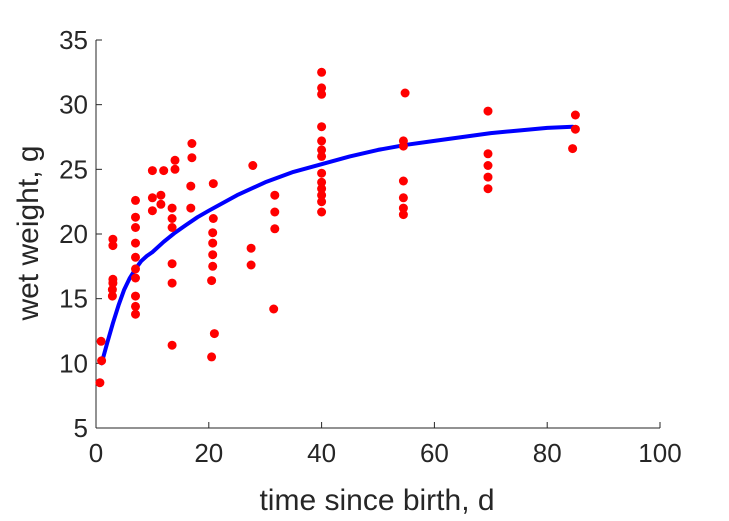 This screenshot has height=521, width=729. Describe the element at coordinates (659, 453) in the screenshot. I see `x-tick-label: 100` at that location.